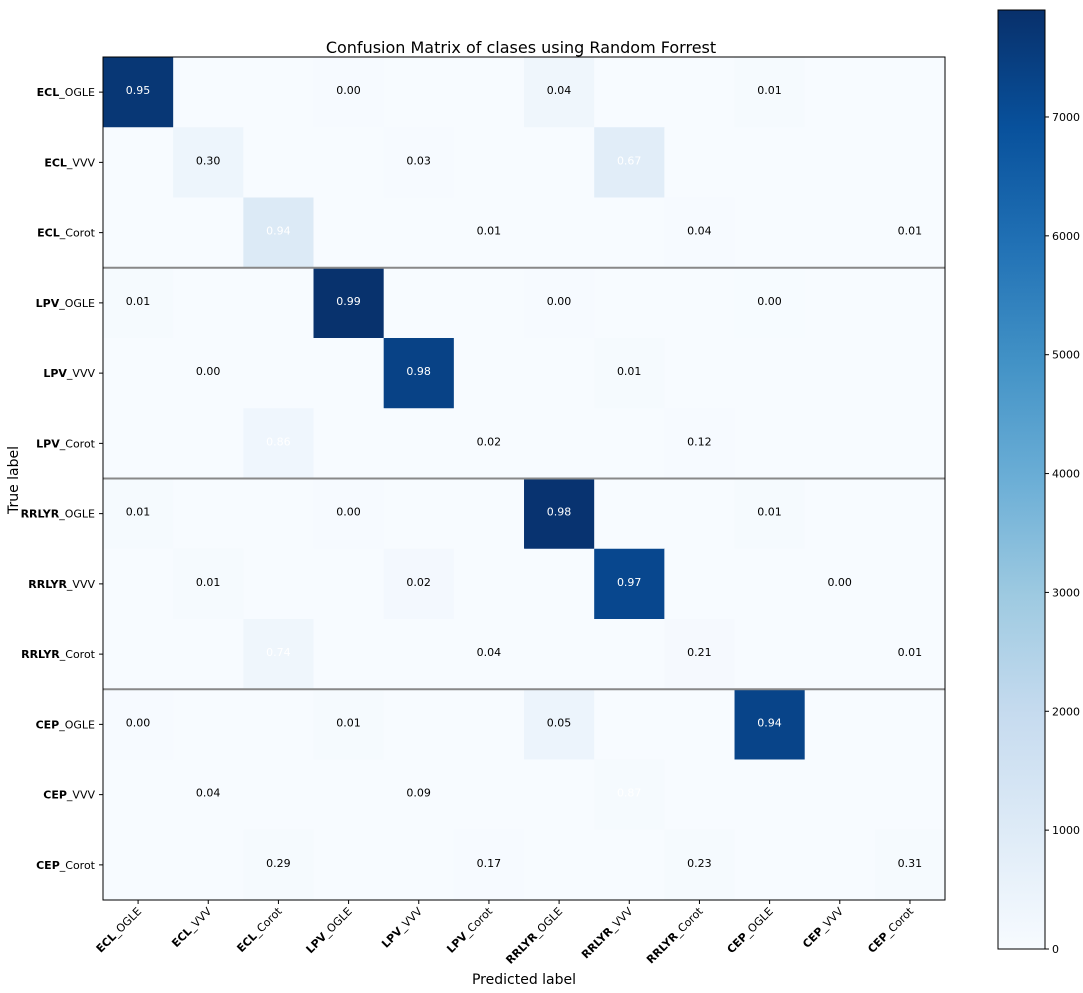  I want to click on colorbar-ticks: 0 1000 2000 3000 4000 5000 6000 7000, so click(1062, 533).